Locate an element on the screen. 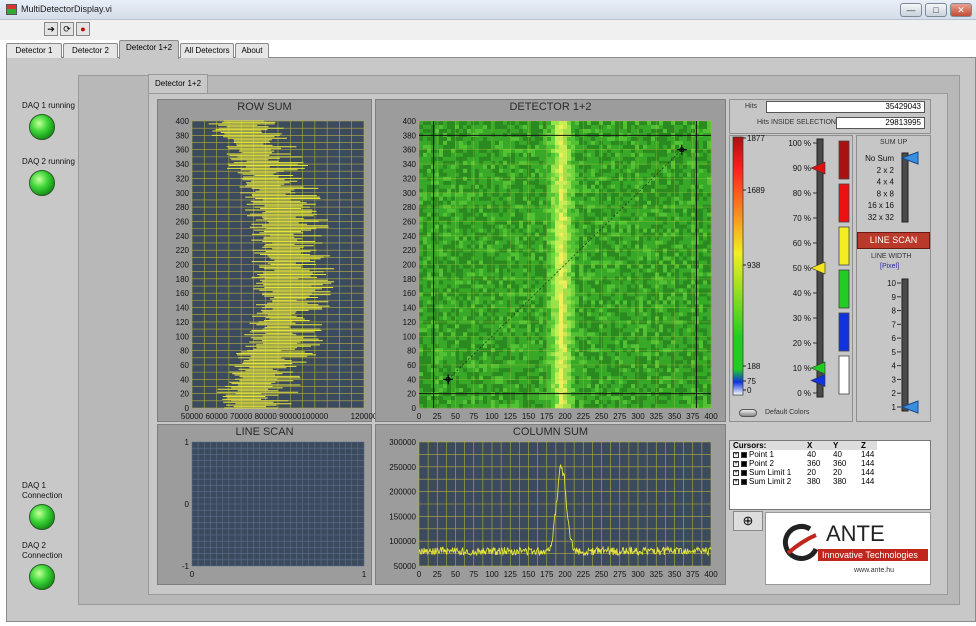  tab-detector-2: Detector 2 is located at coordinates (90, 50).